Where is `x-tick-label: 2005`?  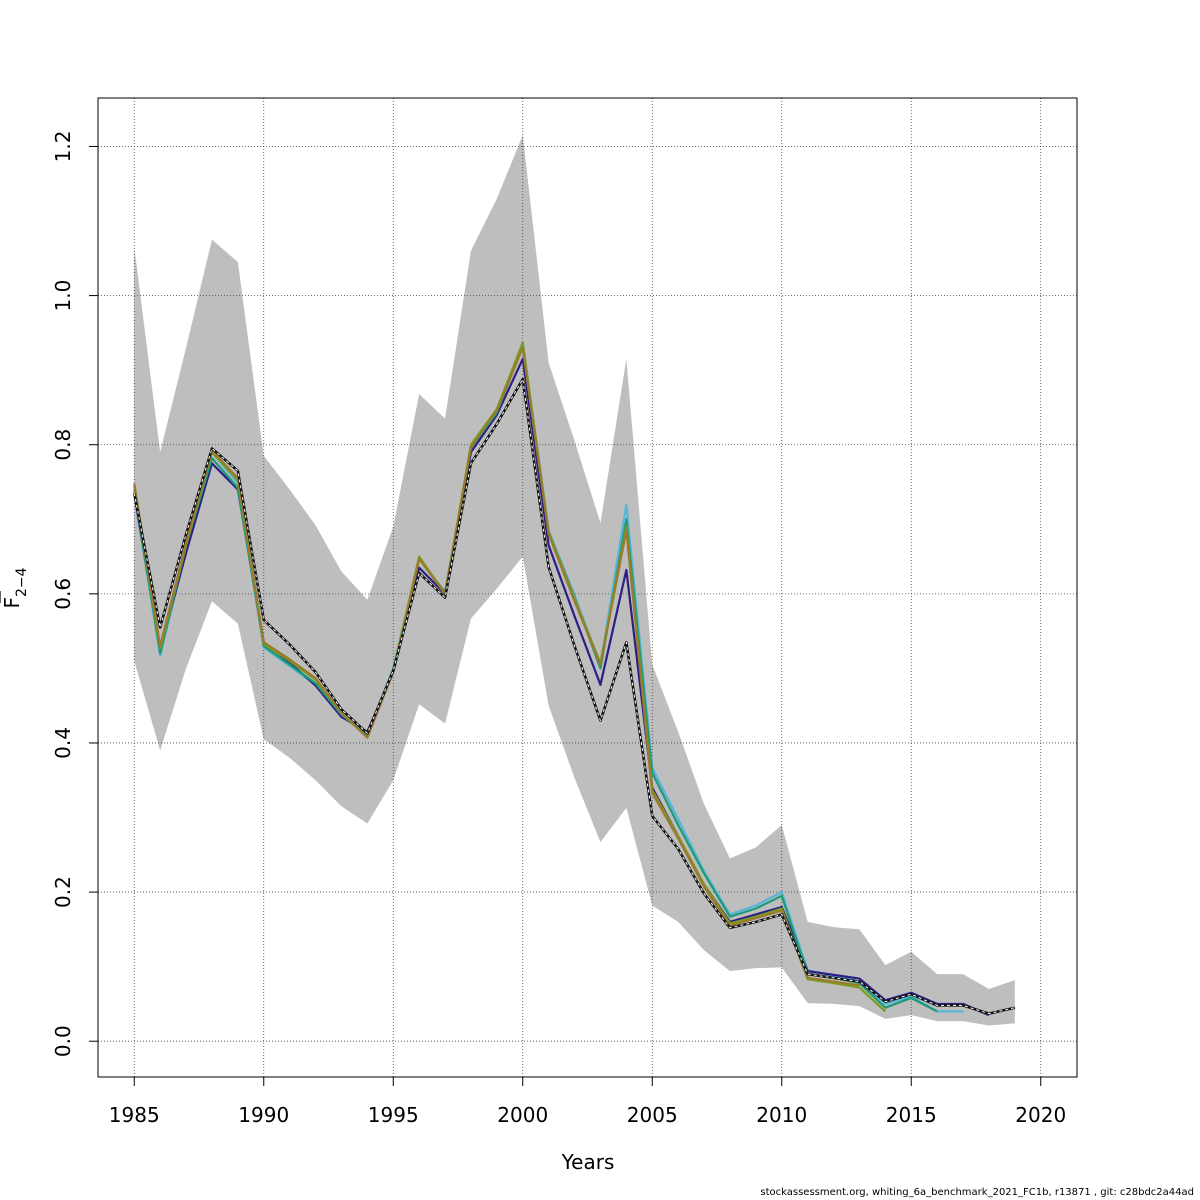
x-tick-label: 2005 is located at coordinates (652, 1115).